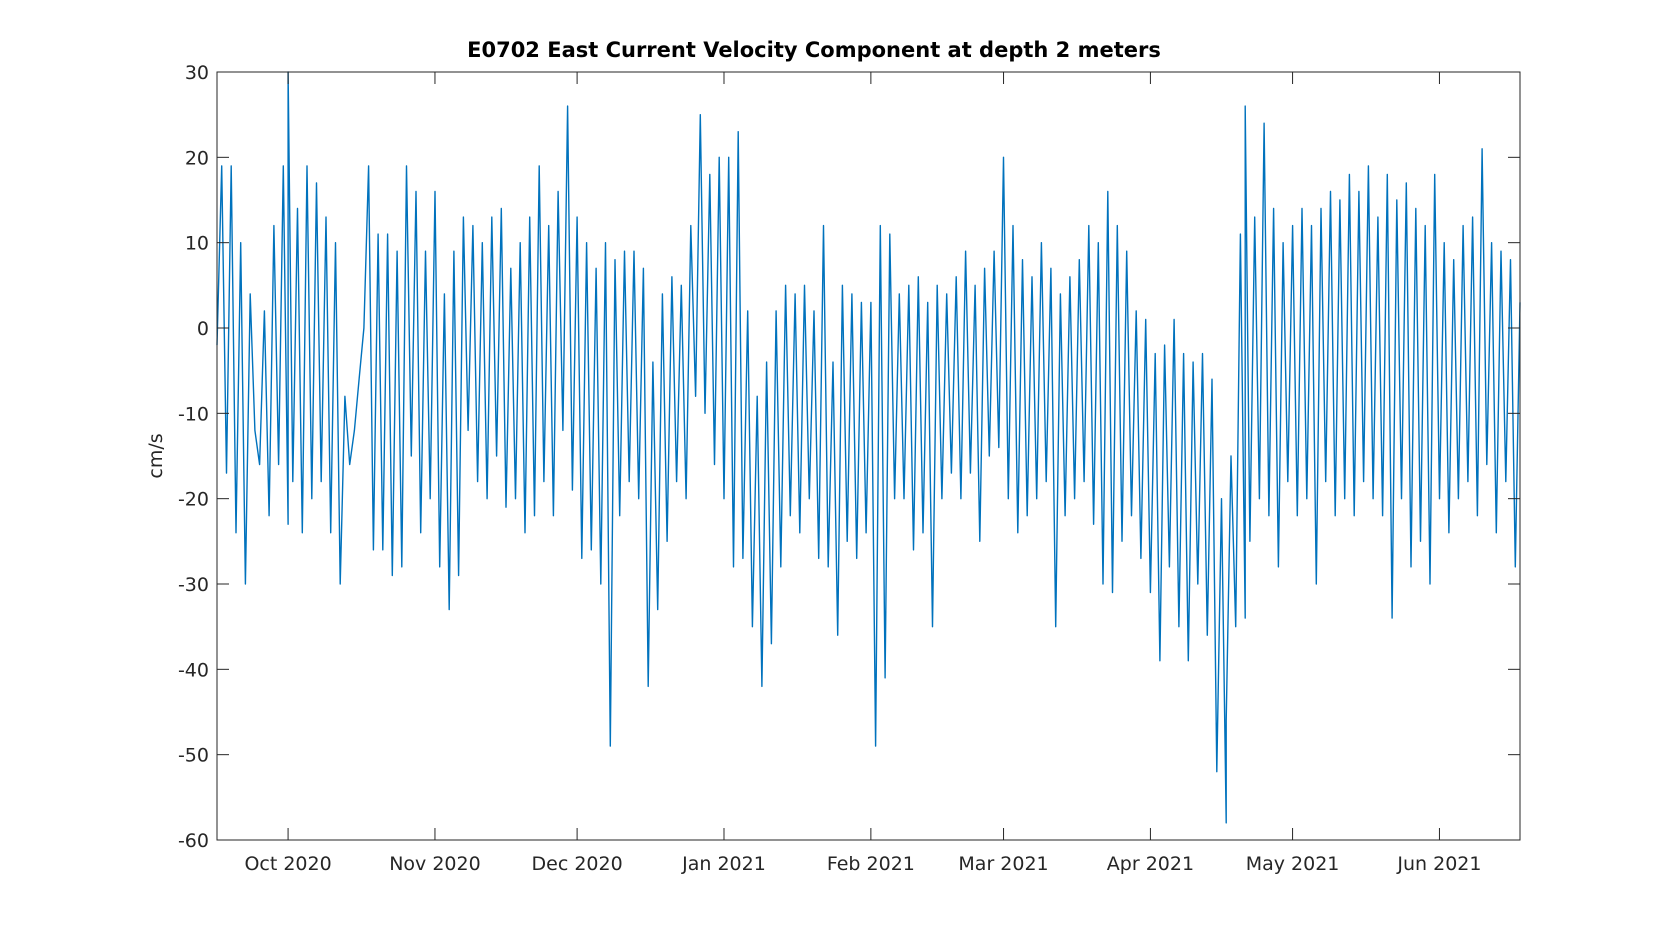  Describe the element at coordinates (577, 864) in the screenshot. I see `x-tick-label: Dec 2020` at that location.